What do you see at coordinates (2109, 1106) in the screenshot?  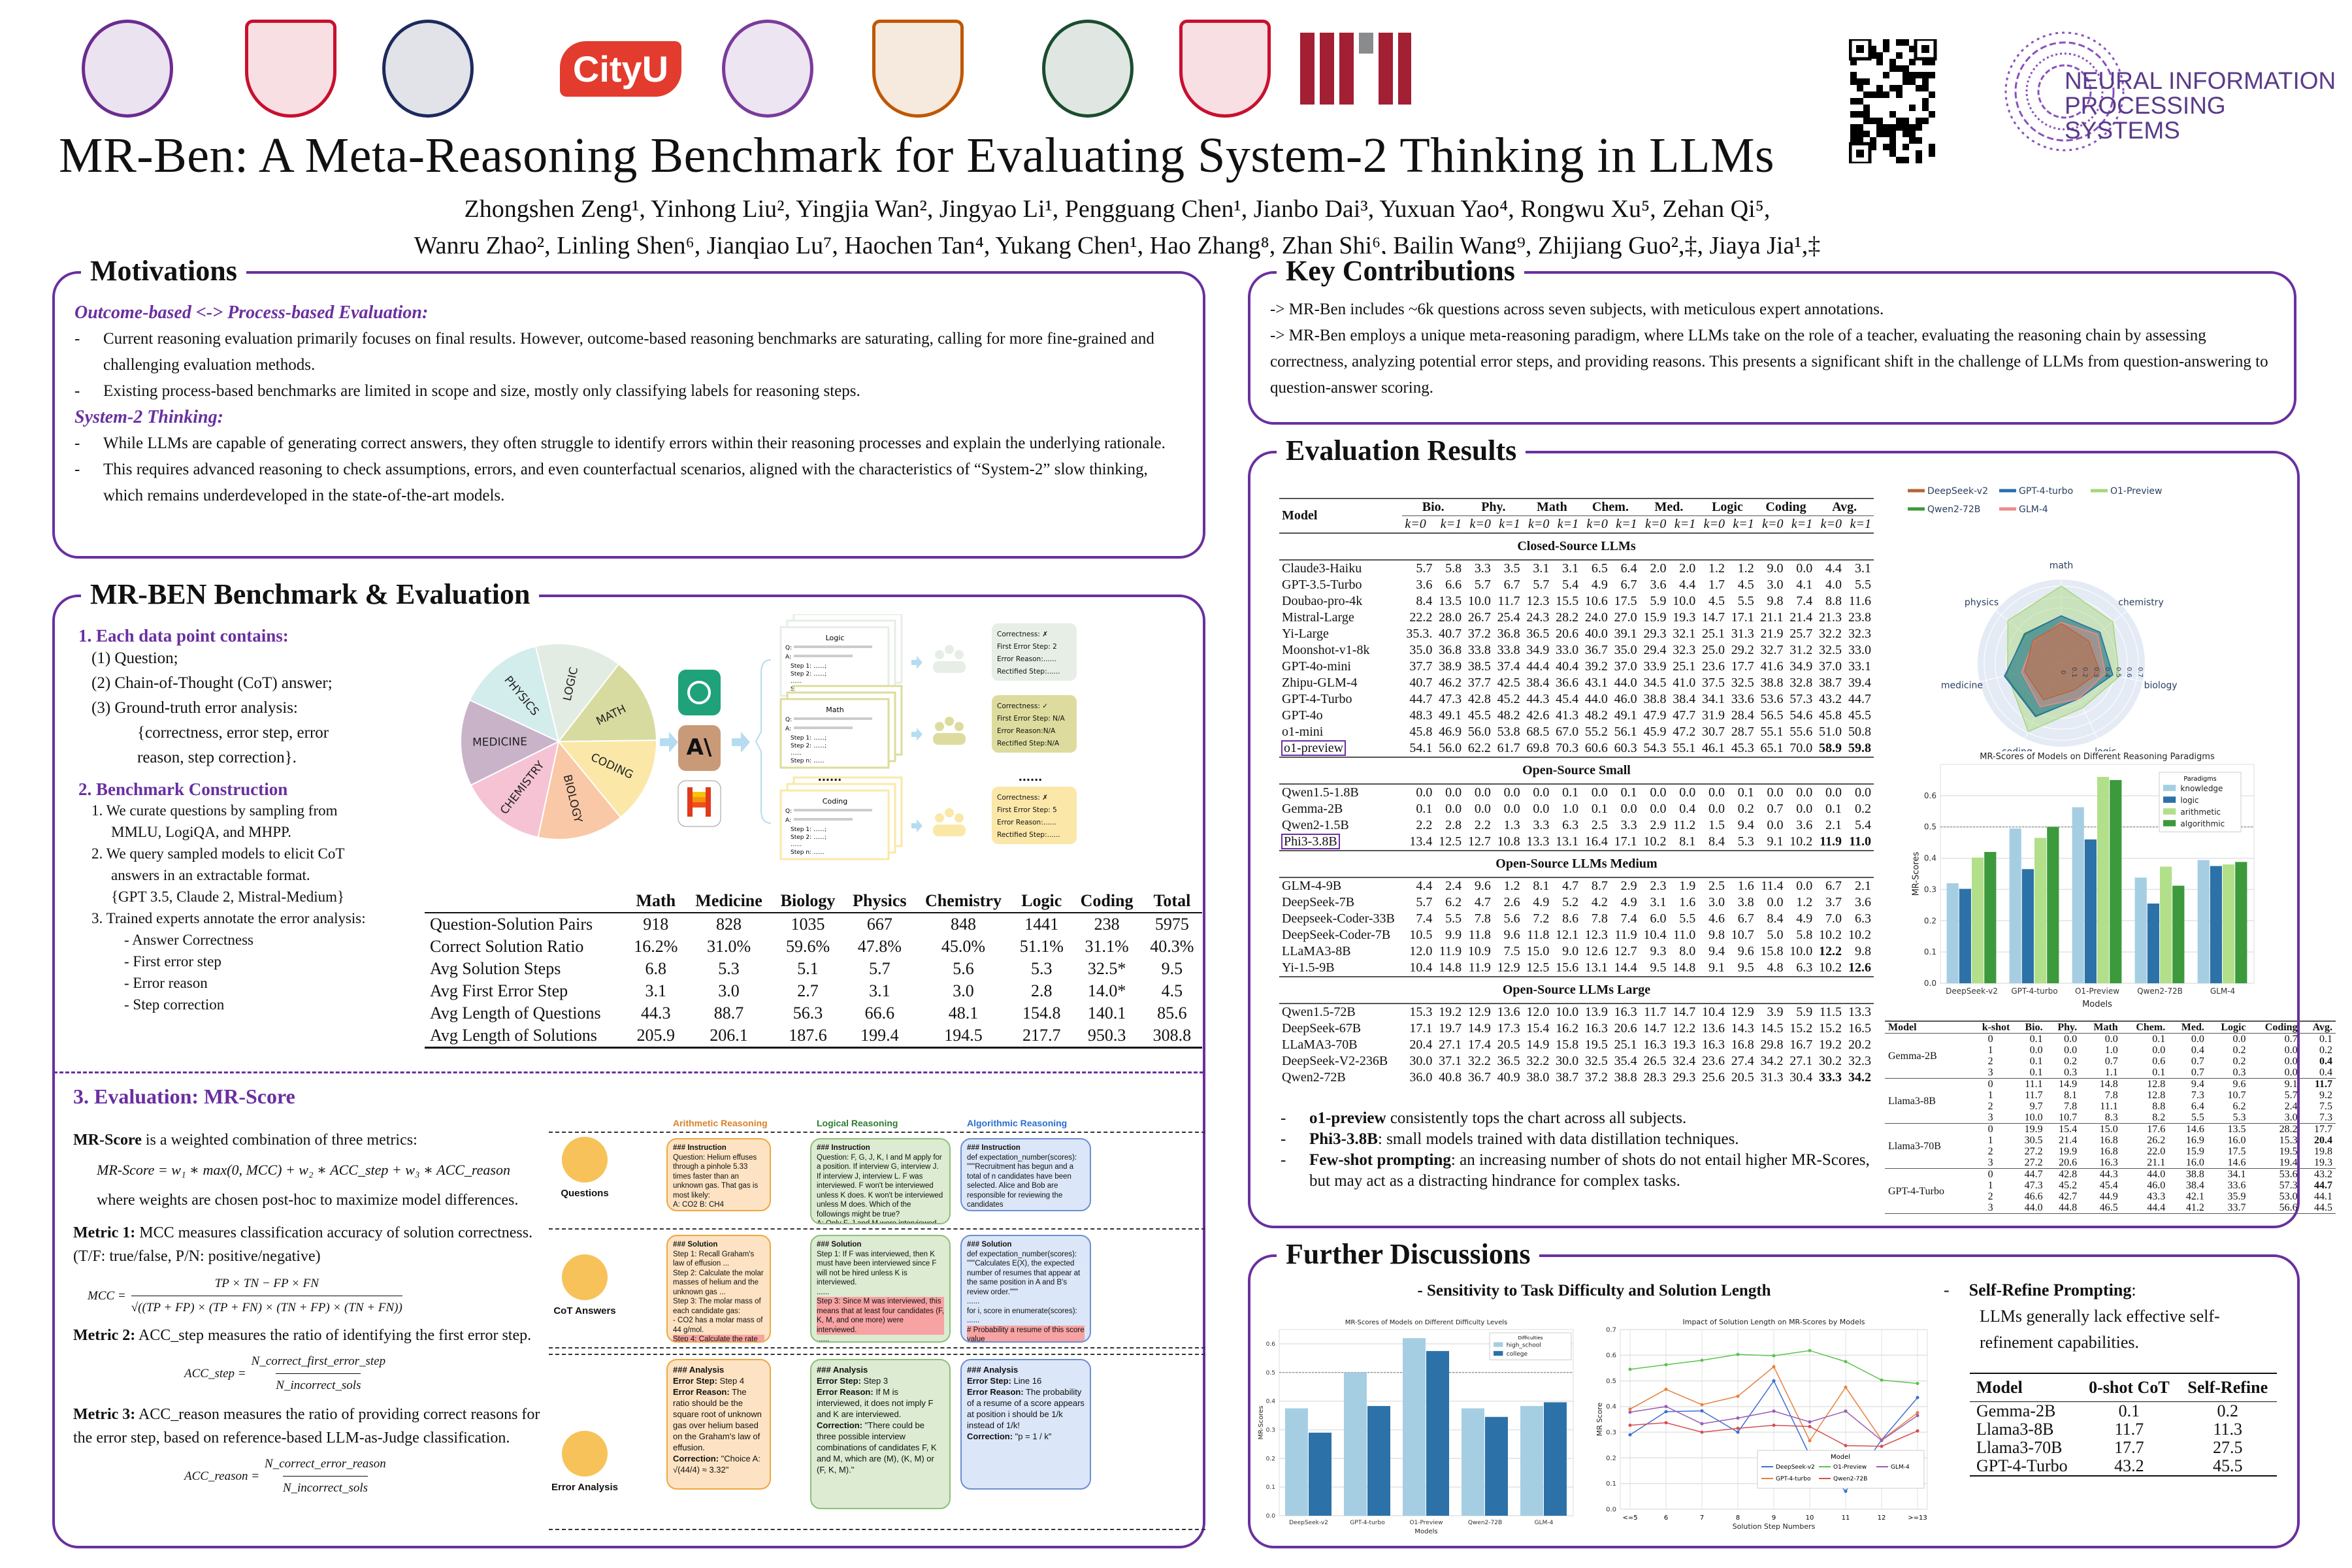 I see `kshot-cell: 11.1` at bounding box center [2109, 1106].